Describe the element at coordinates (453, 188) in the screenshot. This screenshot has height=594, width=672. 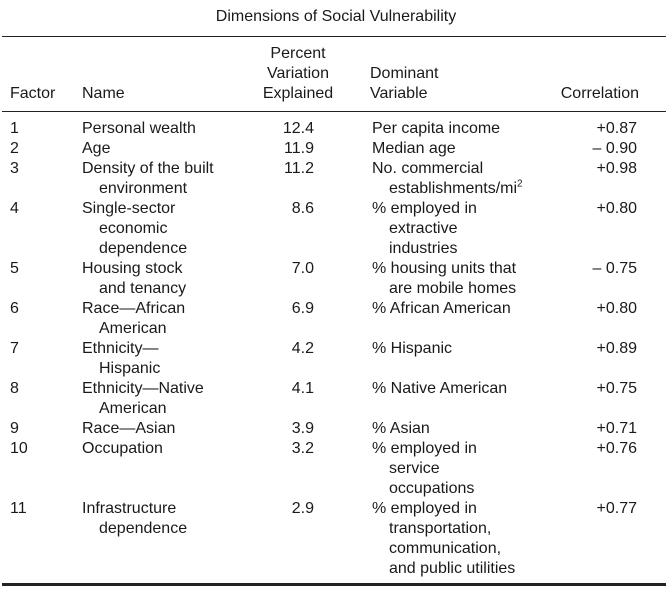
I see `dominant-text: establishments/mi` at that location.